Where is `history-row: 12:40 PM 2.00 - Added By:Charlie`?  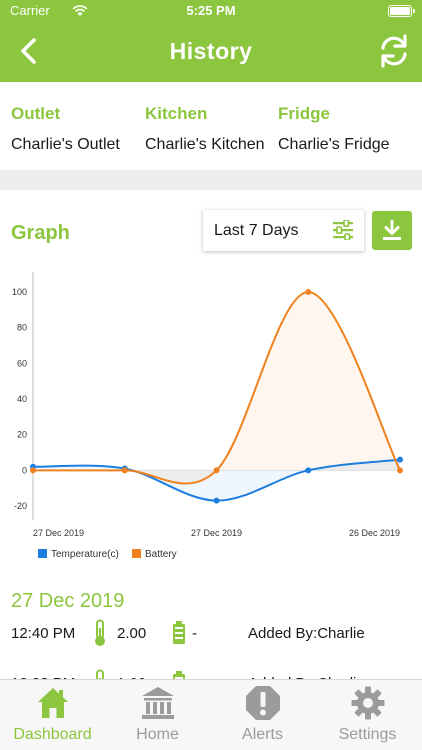
history-row: 12:40 PM 2.00 - Added By:Charlie is located at coordinates (211, 635).